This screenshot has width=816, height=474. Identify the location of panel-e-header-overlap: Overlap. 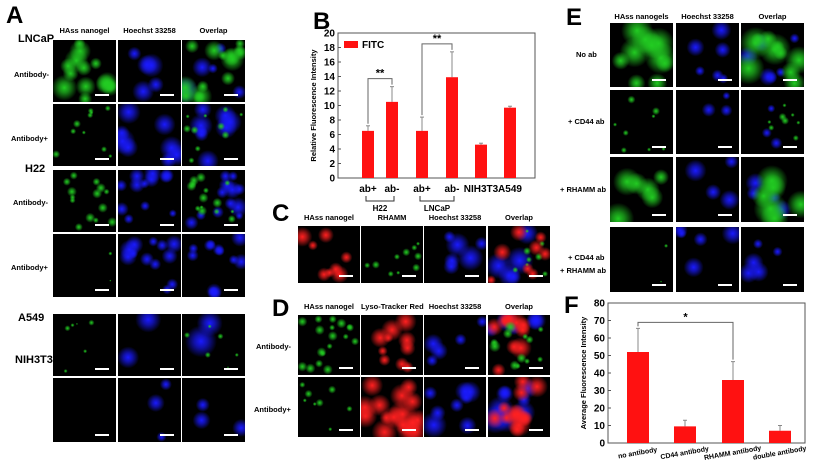
(772, 16).